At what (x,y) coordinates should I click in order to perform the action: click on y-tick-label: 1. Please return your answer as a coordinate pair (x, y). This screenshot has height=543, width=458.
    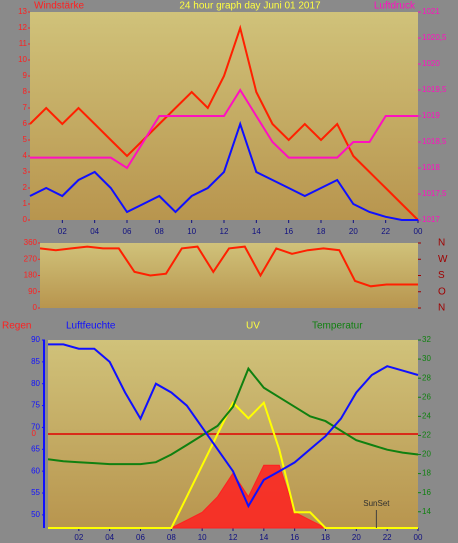
    Looking at the image, I should click on (25, 203).